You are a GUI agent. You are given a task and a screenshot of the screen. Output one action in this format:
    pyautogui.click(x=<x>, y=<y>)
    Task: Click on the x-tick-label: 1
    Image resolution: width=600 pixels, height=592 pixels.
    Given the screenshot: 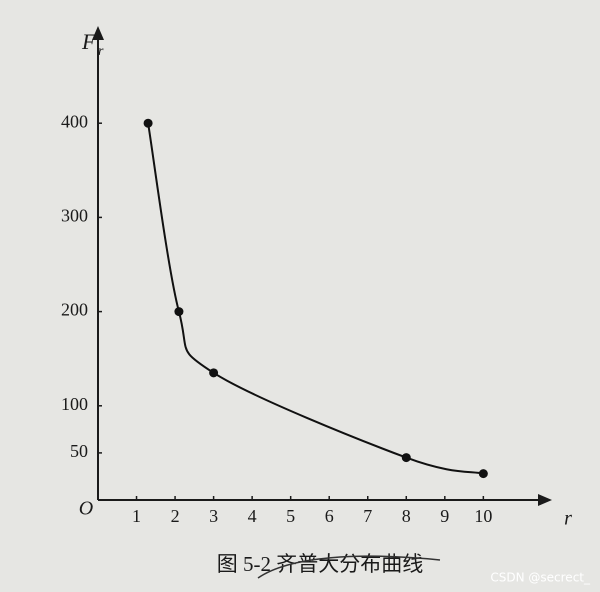 What is the action you would take?
    pyautogui.click(x=136, y=516)
    